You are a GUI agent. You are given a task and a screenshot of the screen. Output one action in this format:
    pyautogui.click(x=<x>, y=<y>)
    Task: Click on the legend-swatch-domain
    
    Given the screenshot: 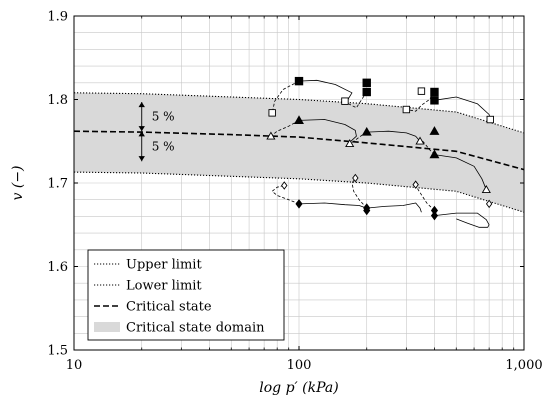 What is the action you would take?
    pyautogui.click(x=107, y=327)
    